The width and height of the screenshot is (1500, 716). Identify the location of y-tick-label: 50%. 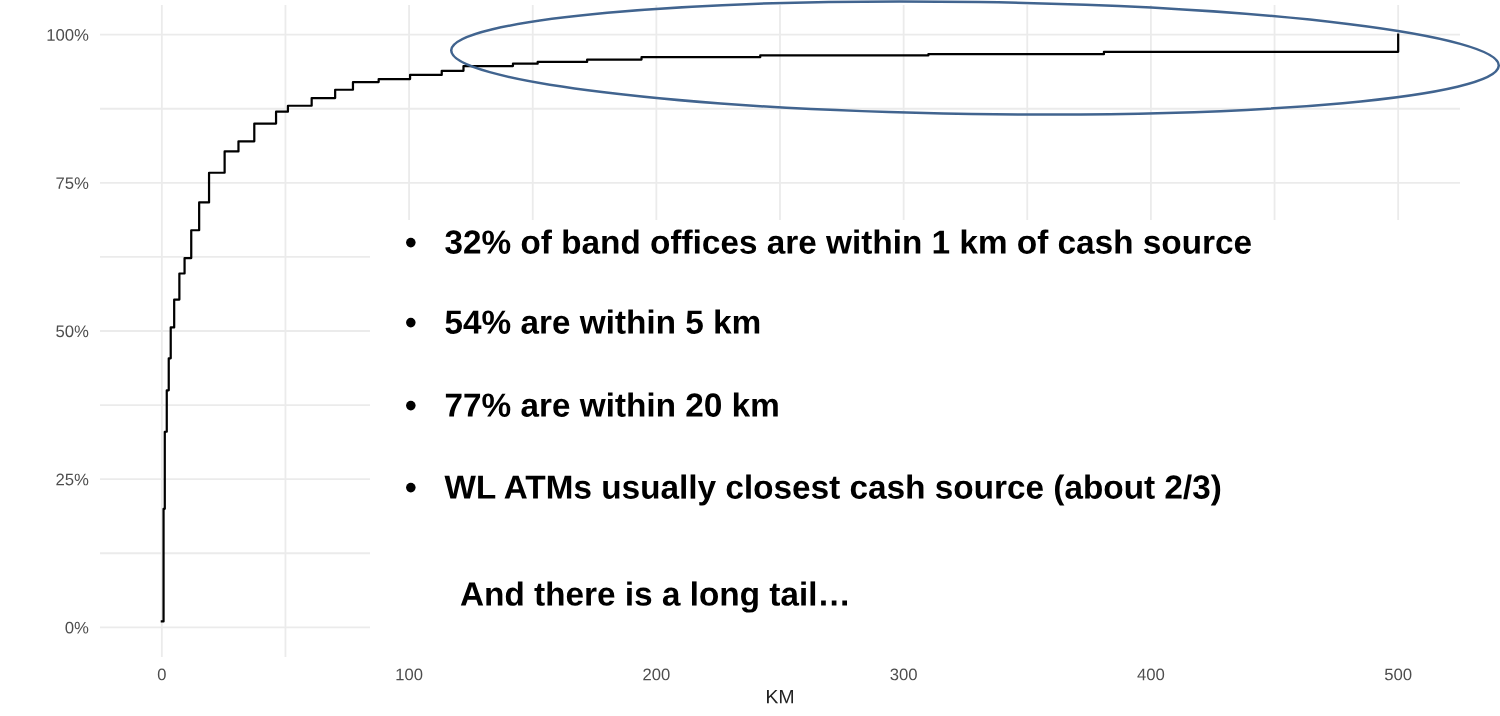
(72, 331).